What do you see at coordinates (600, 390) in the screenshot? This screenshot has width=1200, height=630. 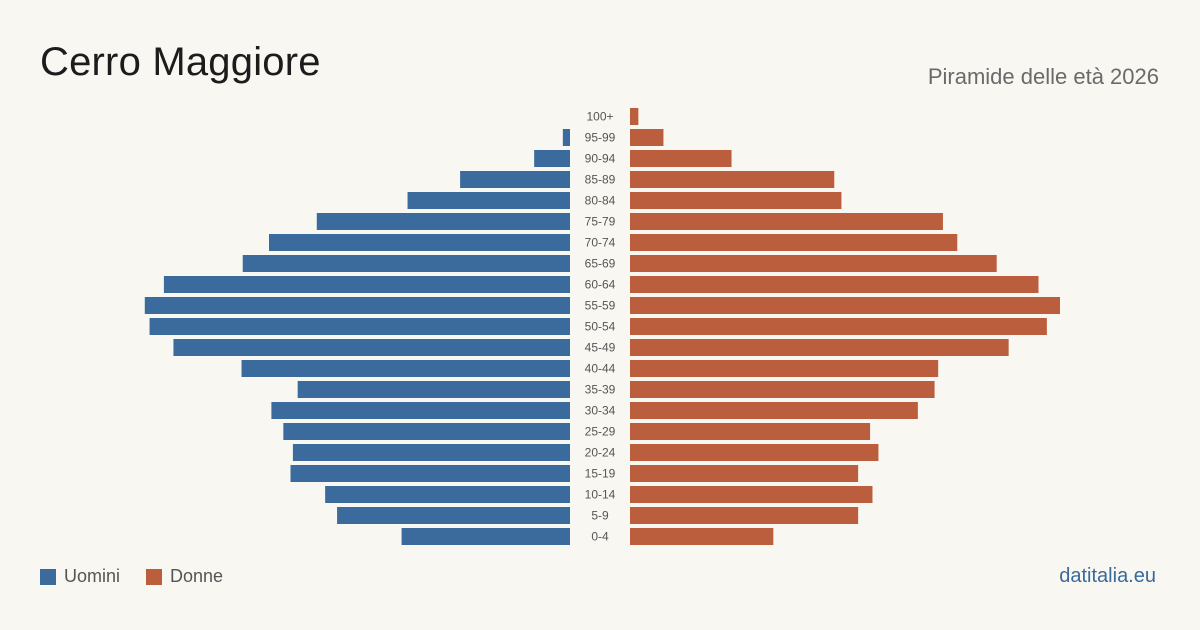 I see `age-label-35-39: 35-39` at bounding box center [600, 390].